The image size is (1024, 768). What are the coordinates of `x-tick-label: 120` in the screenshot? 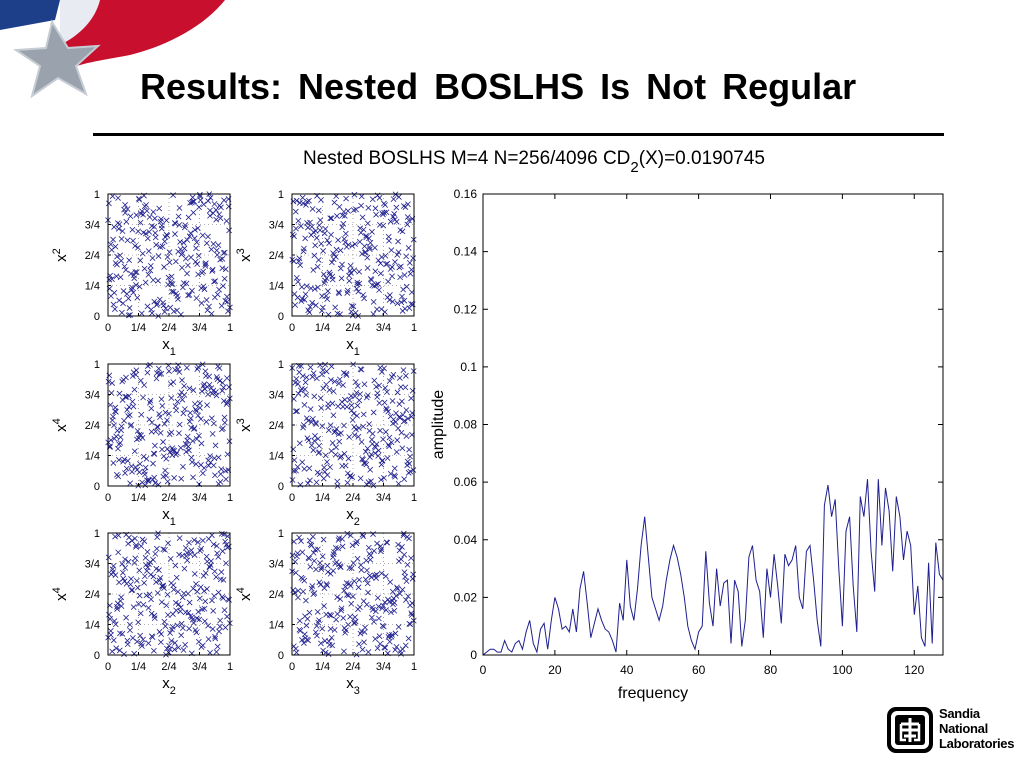 It's located at (914, 670).